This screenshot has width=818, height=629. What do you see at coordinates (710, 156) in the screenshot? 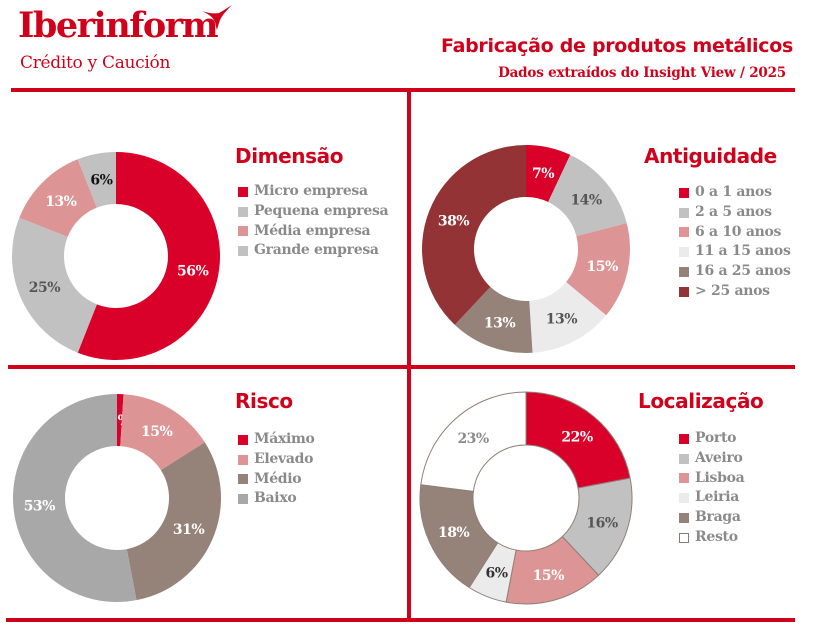
I see `chart-title-antiguidade: Antiguidade` at bounding box center [710, 156].